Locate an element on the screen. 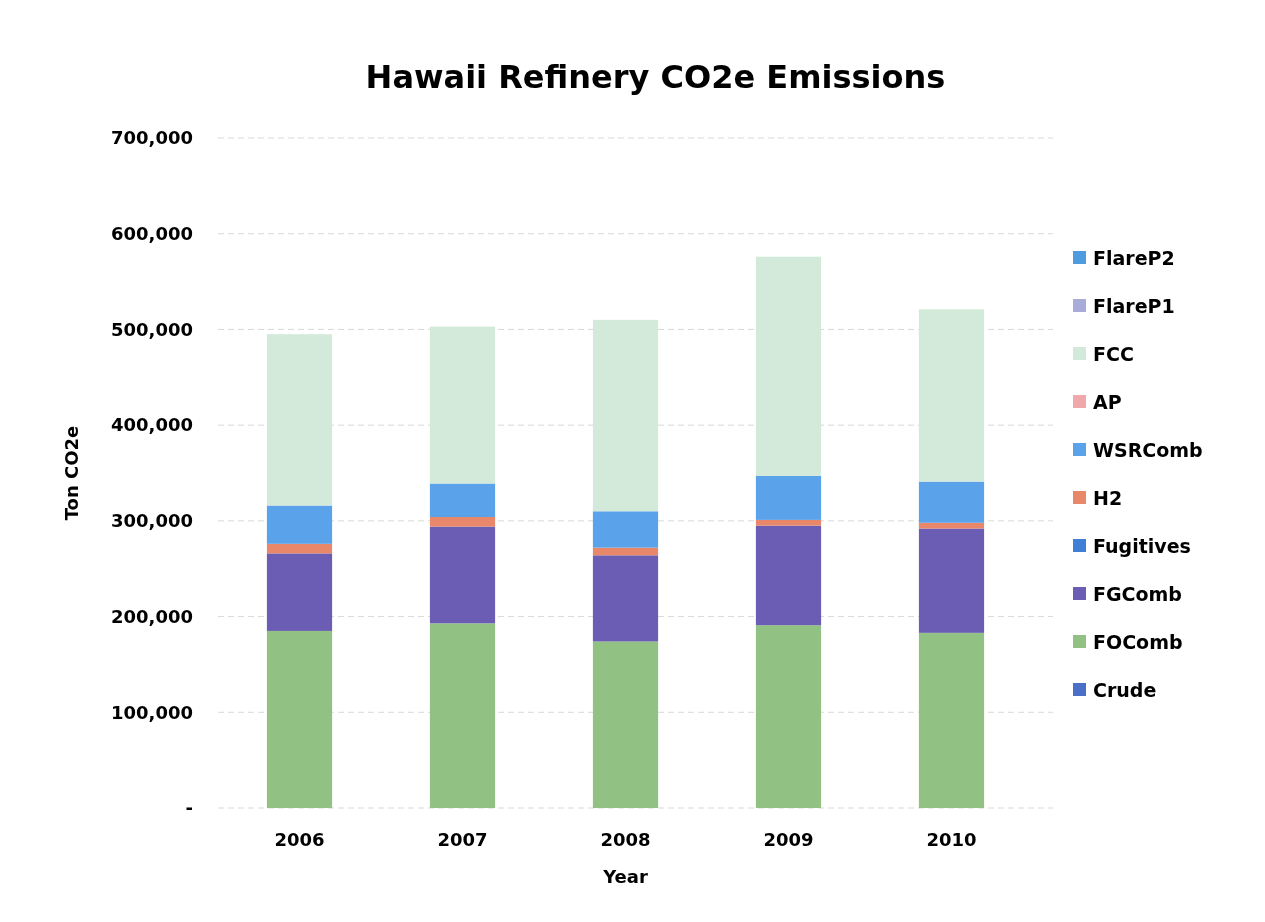 This screenshot has height=922, width=1265. x-tick-label: 2007 is located at coordinates (462, 839).